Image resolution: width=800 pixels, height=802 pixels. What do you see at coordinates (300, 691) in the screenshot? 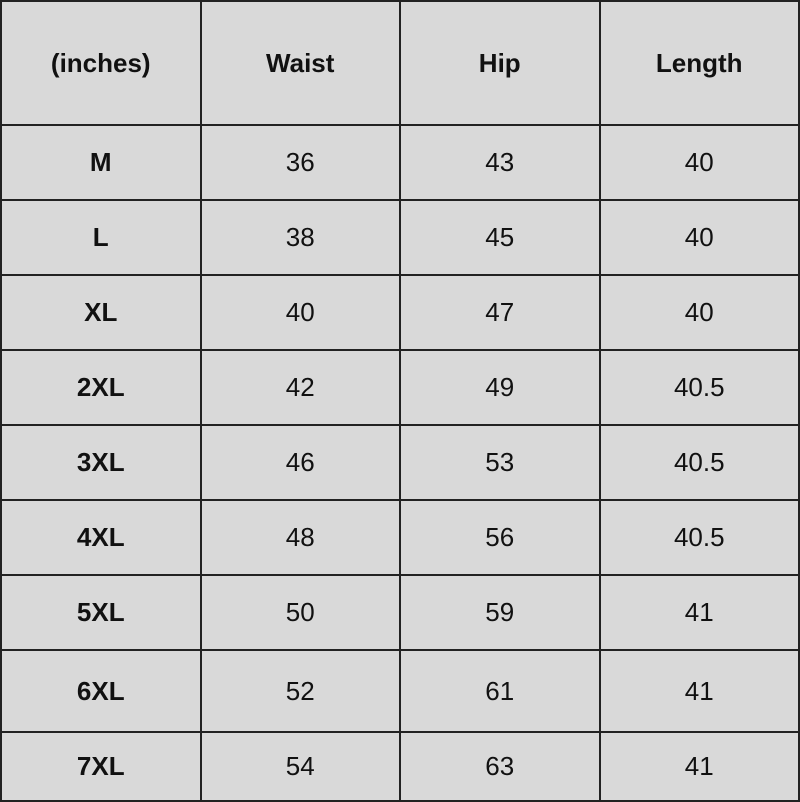
I see `waist-cell: 52` at bounding box center [300, 691].